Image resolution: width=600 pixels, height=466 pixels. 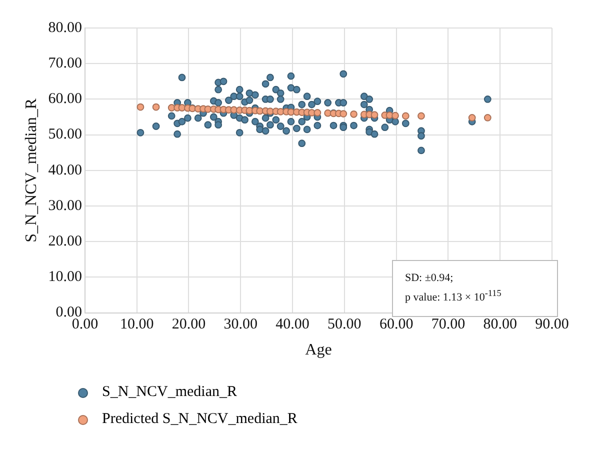 I want to click on x-tick-label: 80.00, so click(x=500, y=324).